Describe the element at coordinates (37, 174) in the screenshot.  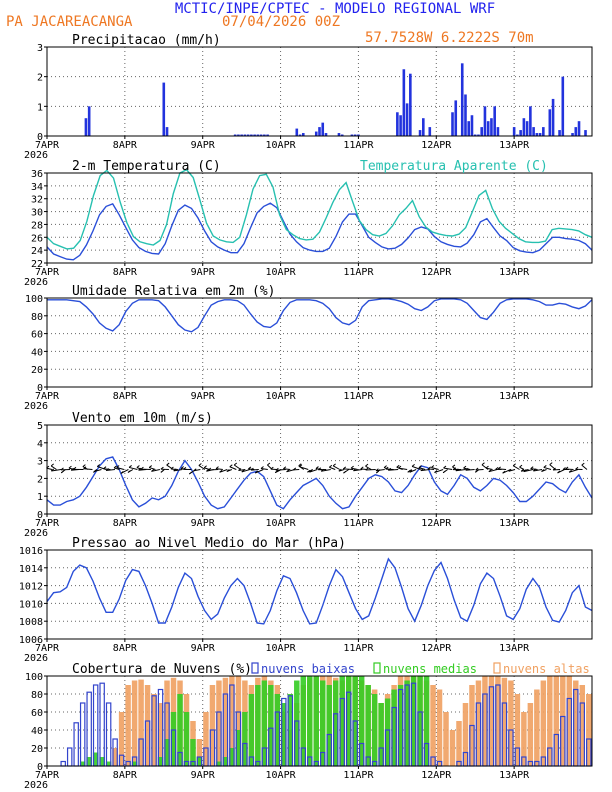
I see `y-tick-label: 36` at that location.